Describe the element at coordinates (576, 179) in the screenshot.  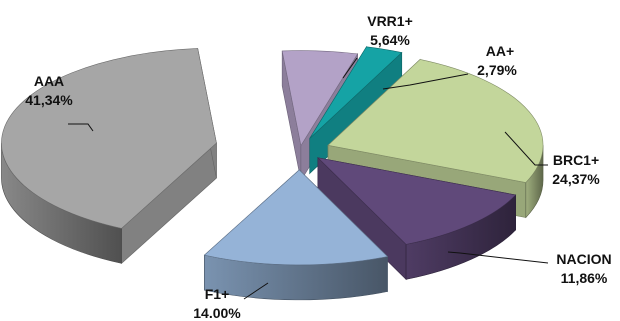
I see `label-brc1-value: 24,37%` at that location.